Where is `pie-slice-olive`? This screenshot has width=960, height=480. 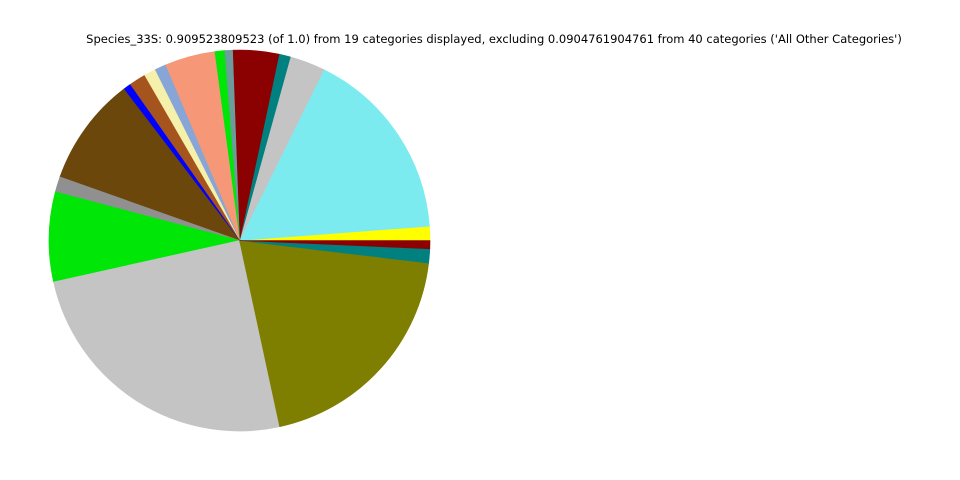 pie-slice-olive is located at coordinates (334, 334).